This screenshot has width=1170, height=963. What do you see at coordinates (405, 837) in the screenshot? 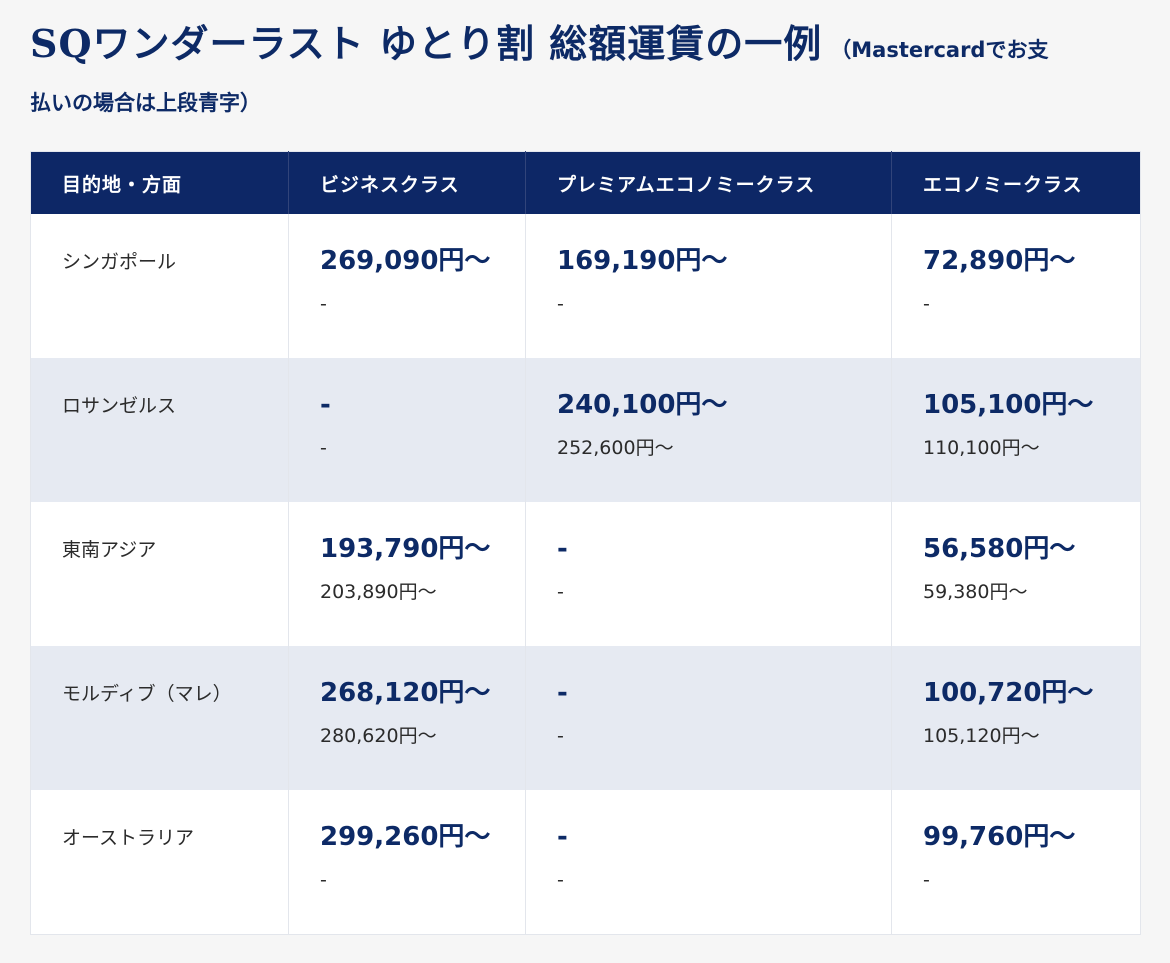
I see `fare-mastercard: 299,260円〜` at bounding box center [405, 837].